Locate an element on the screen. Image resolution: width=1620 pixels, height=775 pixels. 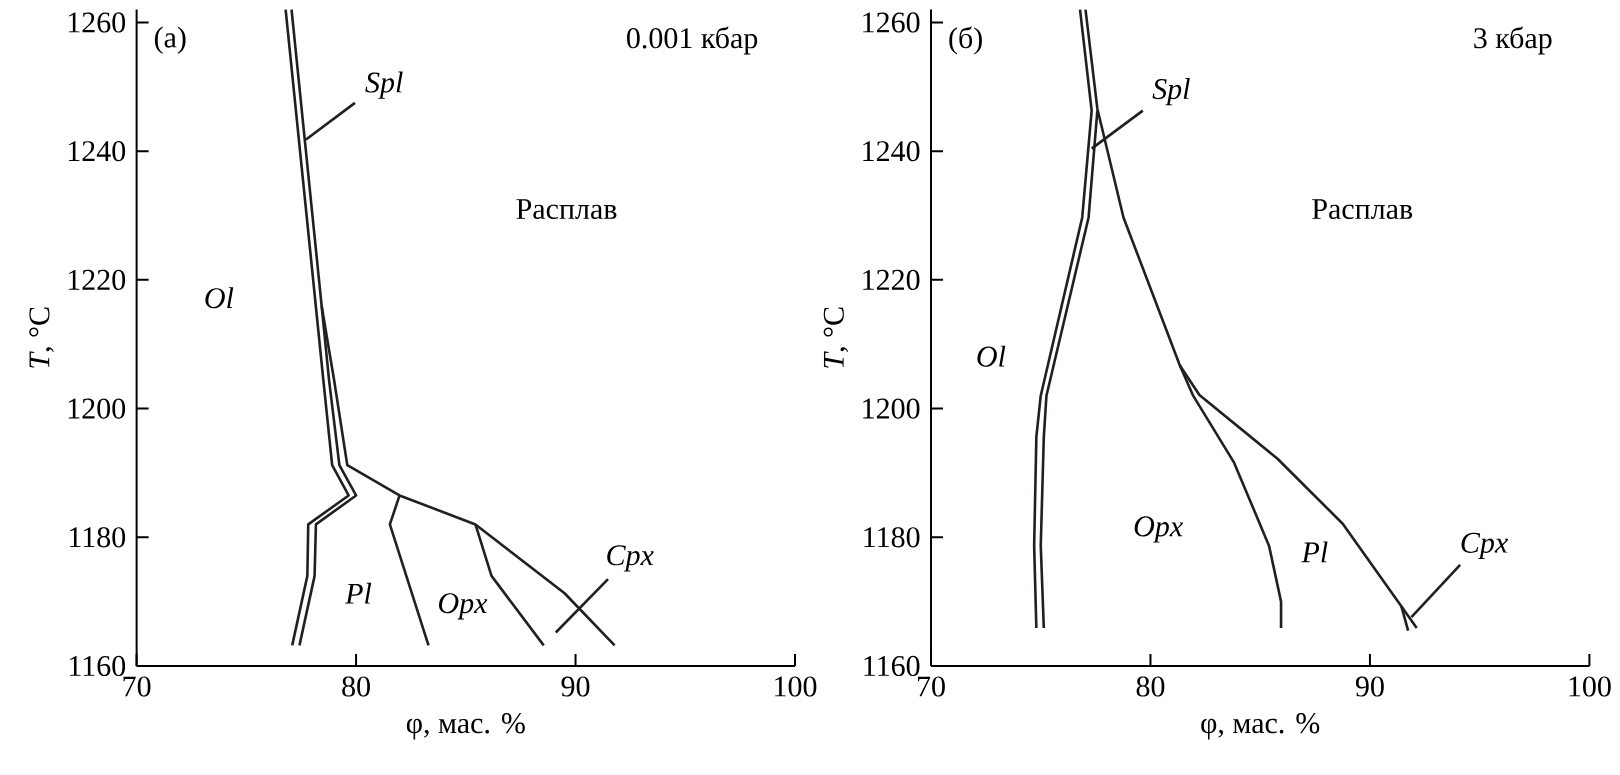
text: 3 кбар is located at coordinates (1513, 40).